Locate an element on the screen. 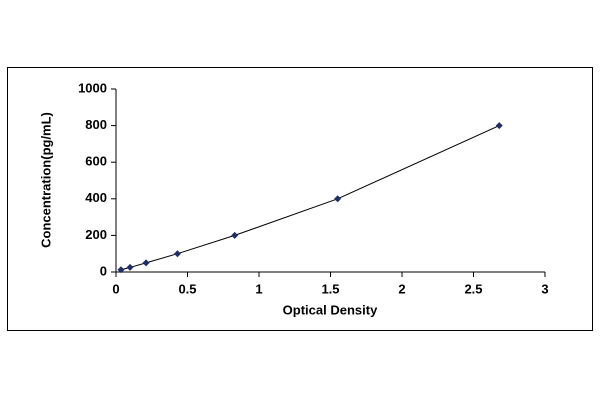 The image size is (600, 400). x-tick-label: 0.5 is located at coordinates (187, 288).